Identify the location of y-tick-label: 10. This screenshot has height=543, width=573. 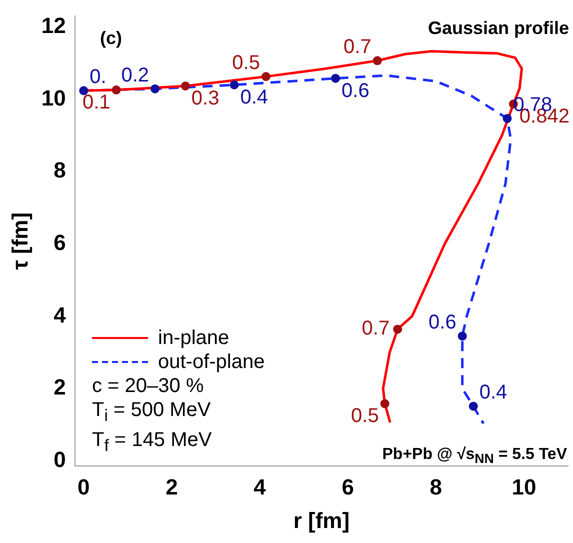
(53, 97).